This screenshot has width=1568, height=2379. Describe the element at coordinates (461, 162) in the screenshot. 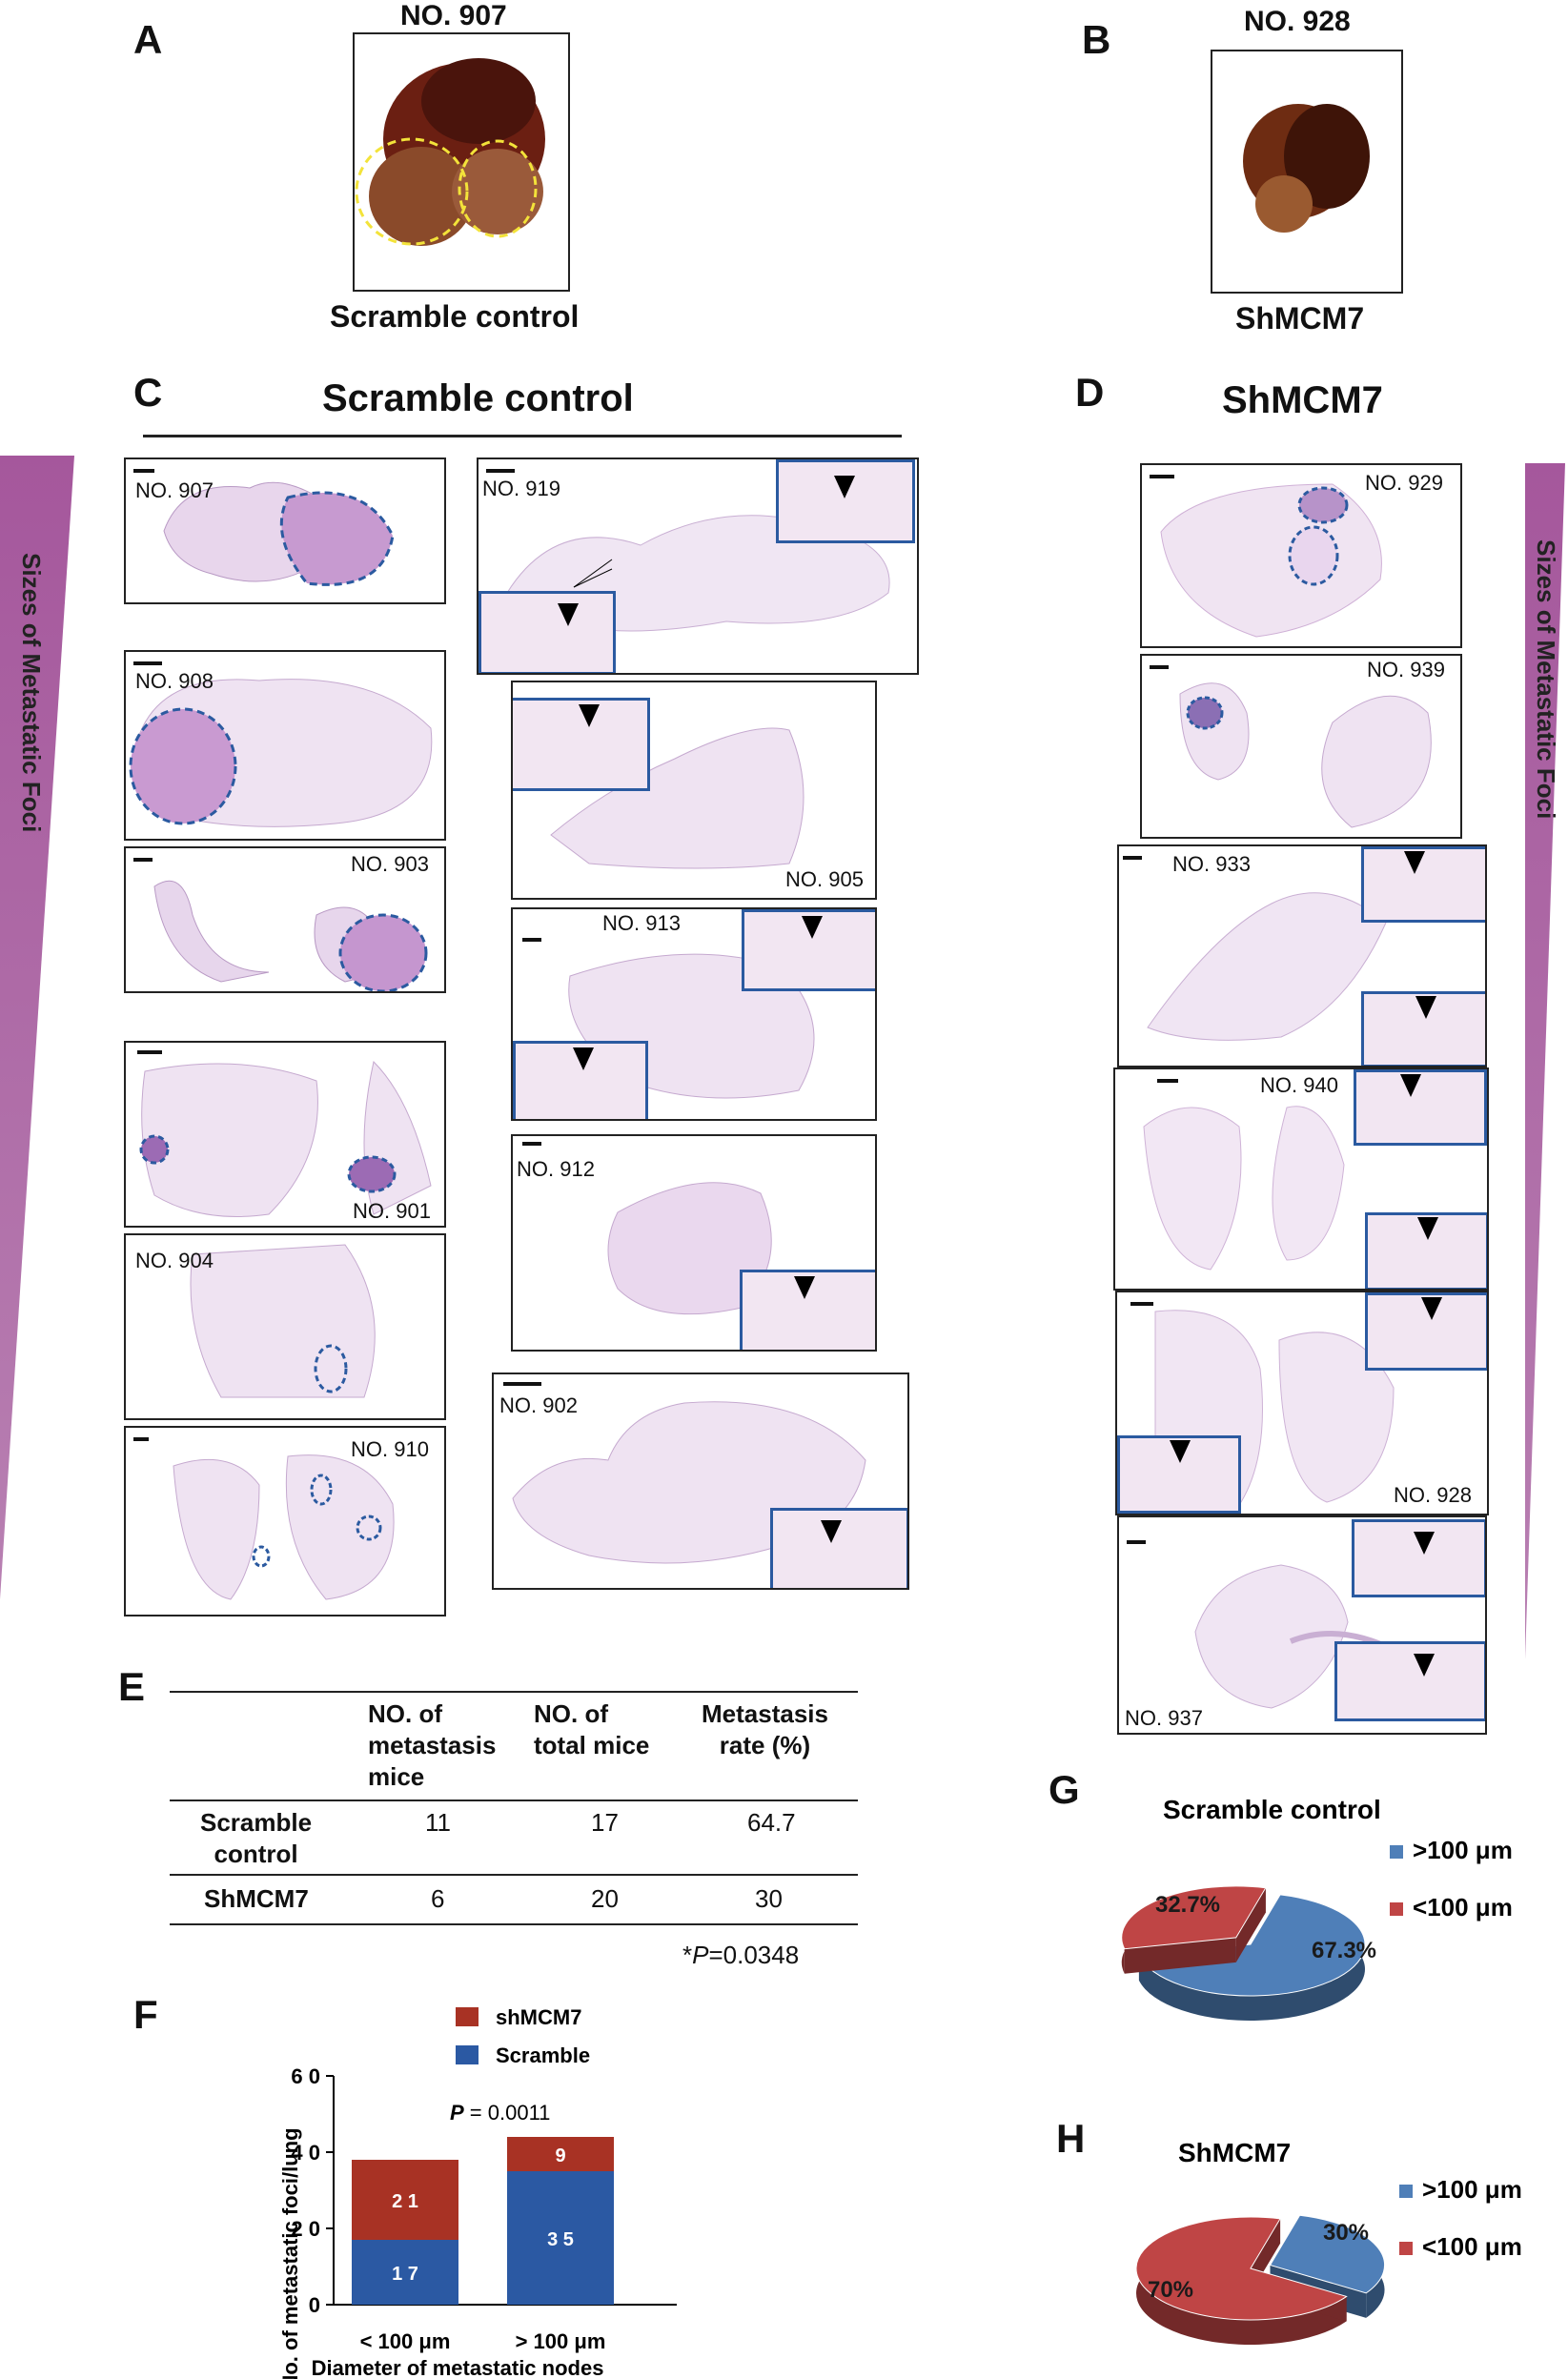

I see `lung-photo-scramble` at that location.